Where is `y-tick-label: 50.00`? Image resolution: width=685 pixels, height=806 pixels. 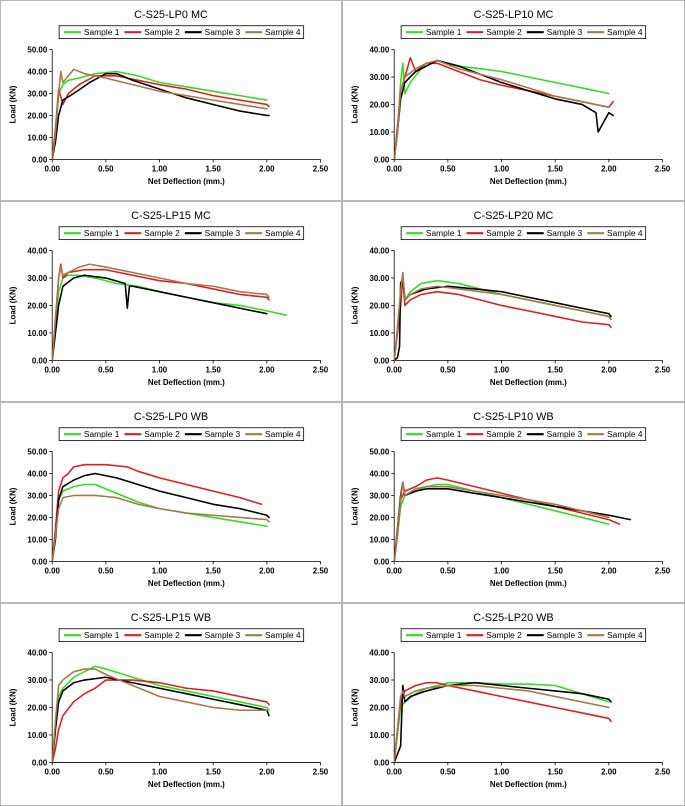
y-tick-label: 50.00 is located at coordinates (37, 451).